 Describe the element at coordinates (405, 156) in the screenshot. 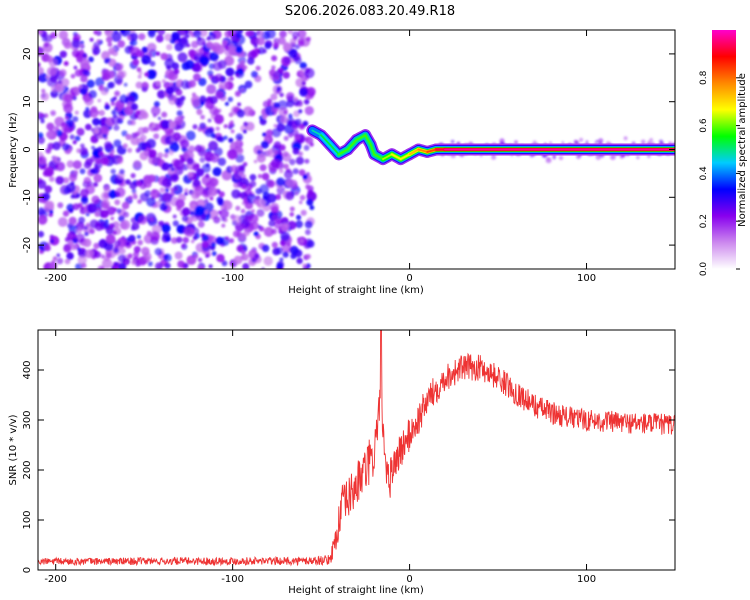

I see `signal-track-segment` at that location.